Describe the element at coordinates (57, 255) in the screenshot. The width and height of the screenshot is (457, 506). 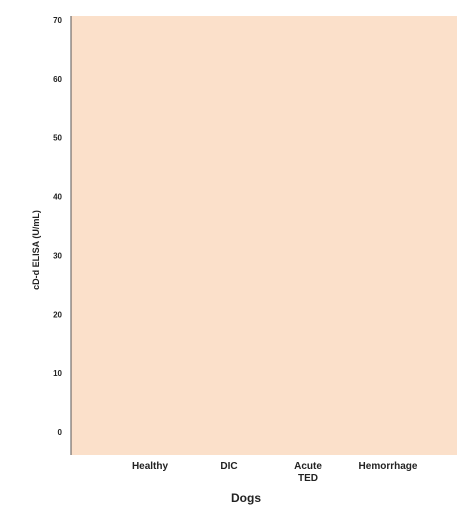
I see `y-tick-label: 30` at that location.